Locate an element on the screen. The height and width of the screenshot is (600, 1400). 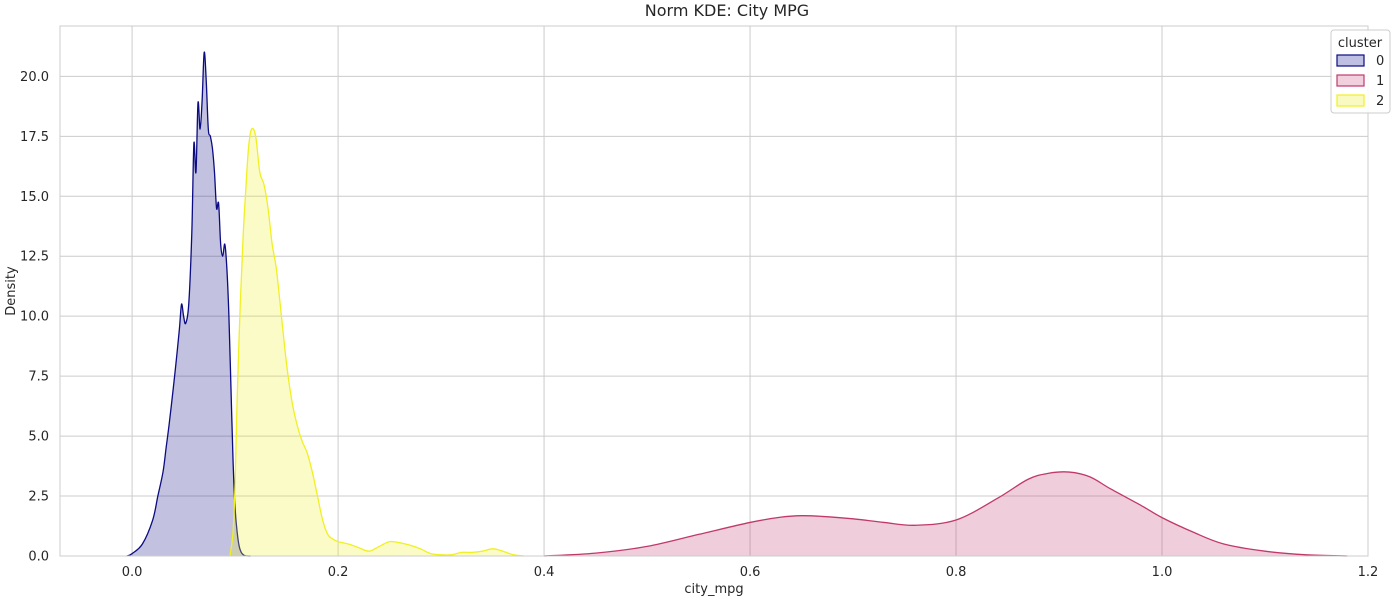
legend: cluster 0 1 2 is located at coordinates (1360, 71).